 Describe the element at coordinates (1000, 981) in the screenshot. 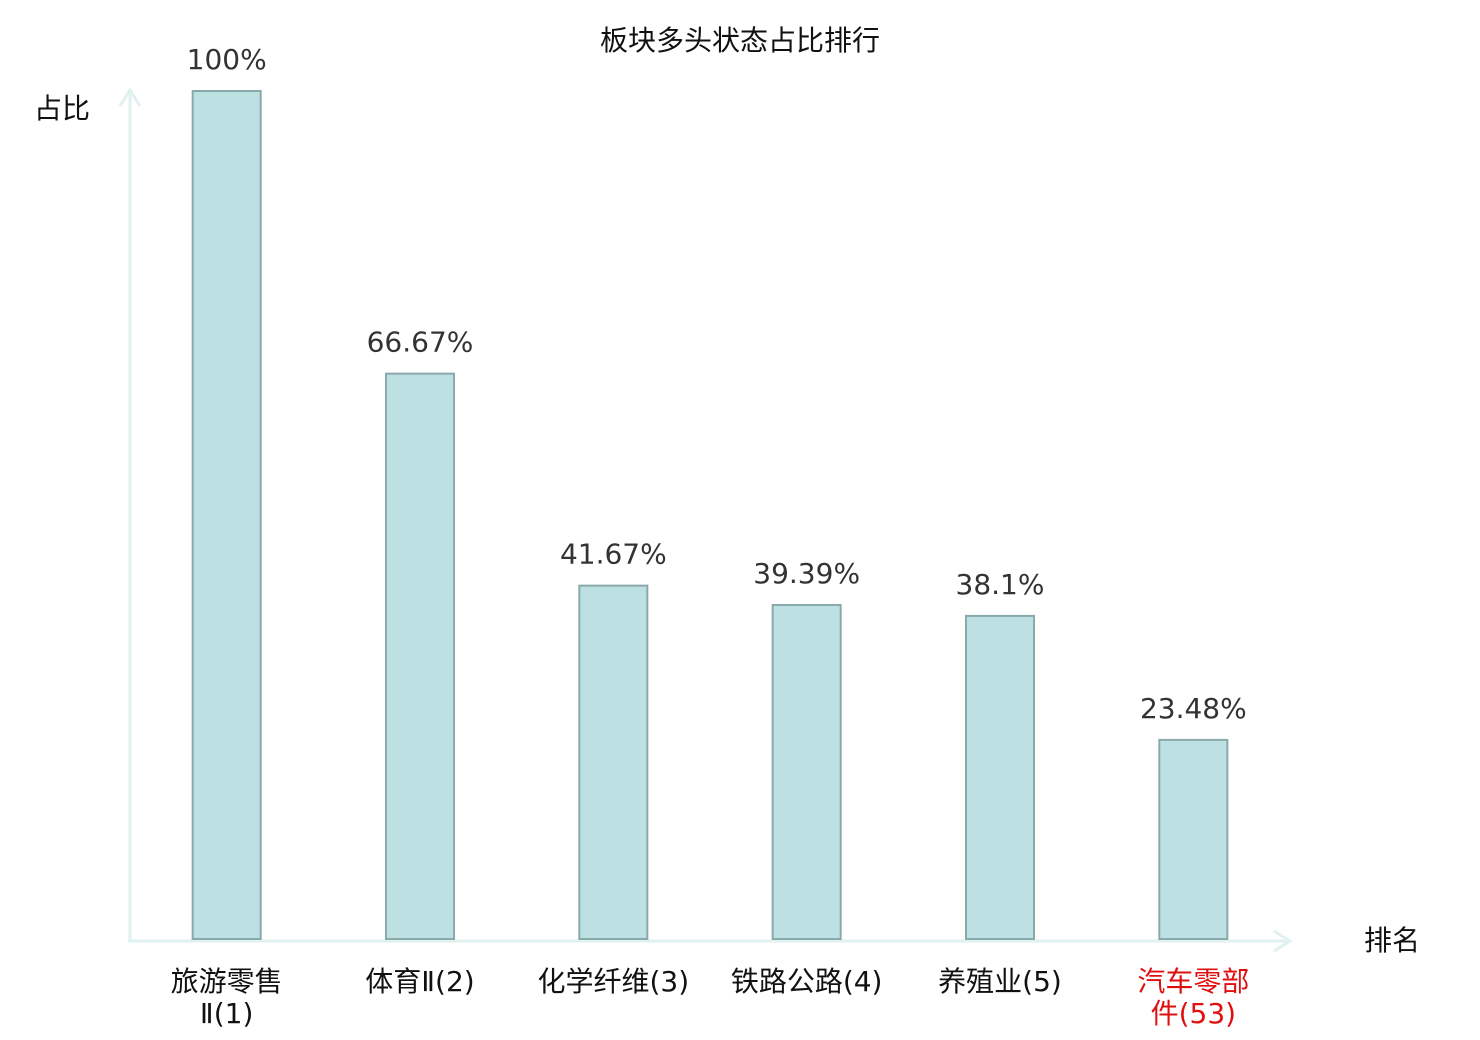

I see `x-tick-label: 养殖业(5)` at that location.